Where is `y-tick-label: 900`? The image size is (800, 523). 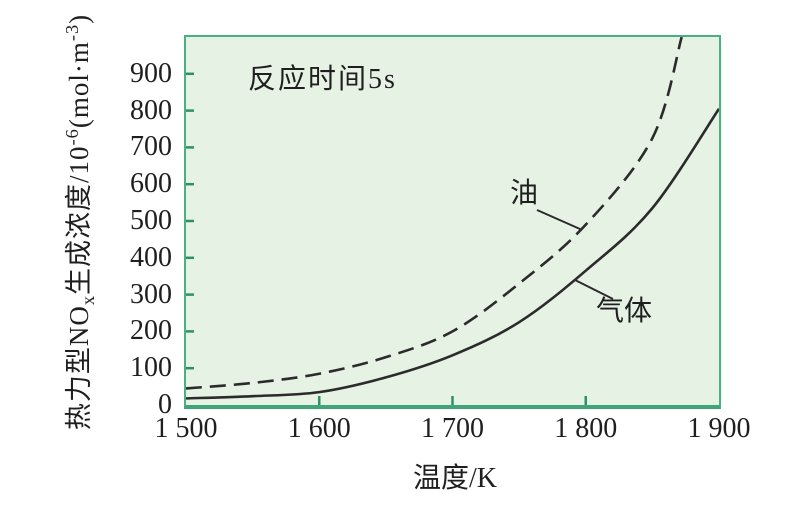 y-tick-label: 900 is located at coordinates (151, 73).